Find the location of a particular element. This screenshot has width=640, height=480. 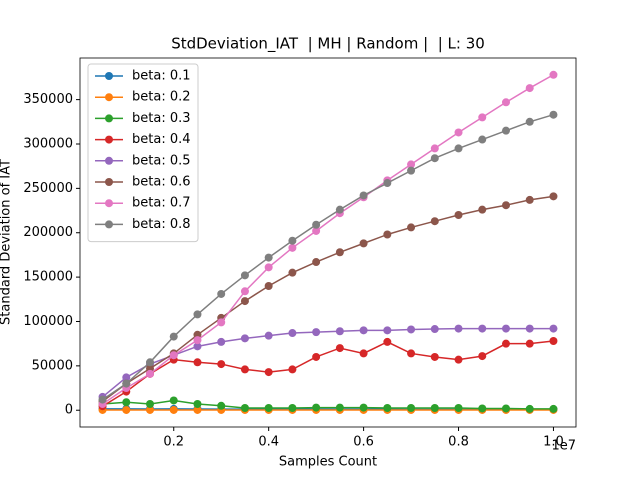

legend-label: beta: 0.7 is located at coordinates (161, 203).